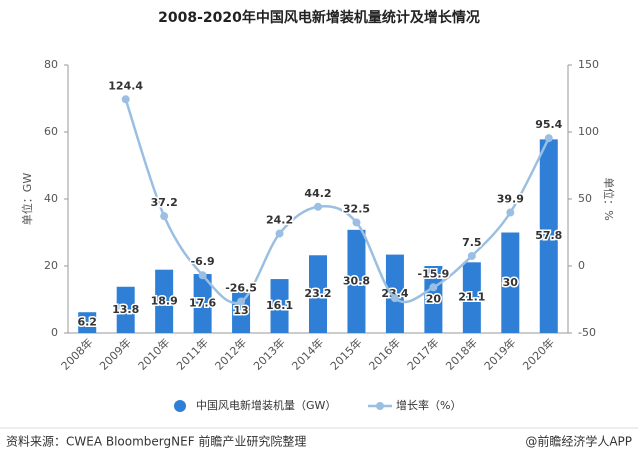 This screenshot has width=638, height=461. Describe the element at coordinates (578, 441) in the screenshot. I see `credit: @前瞻经济学人APP` at that location.